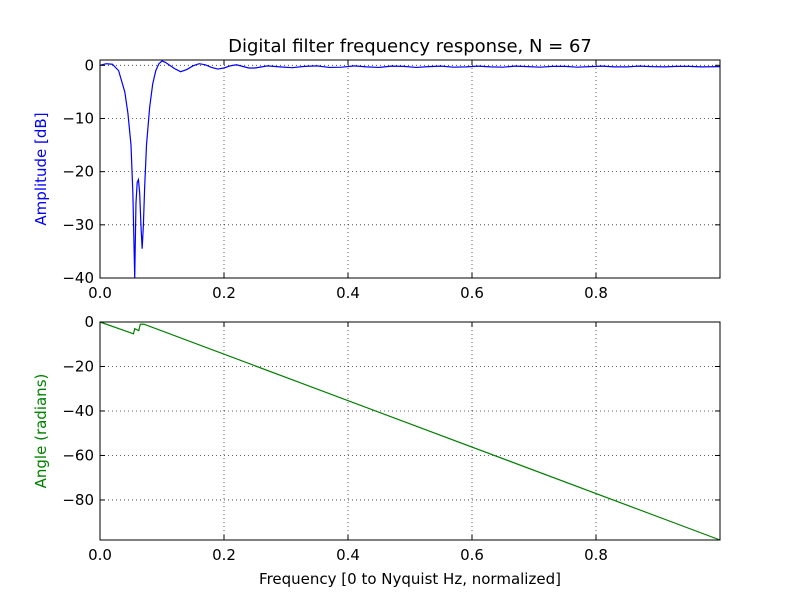 The width and height of the screenshot is (800, 600). What do you see at coordinates (78, 225) in the screenshot?
I see `amplitude-ytick-label: −30` at bounding box center [78, 225].